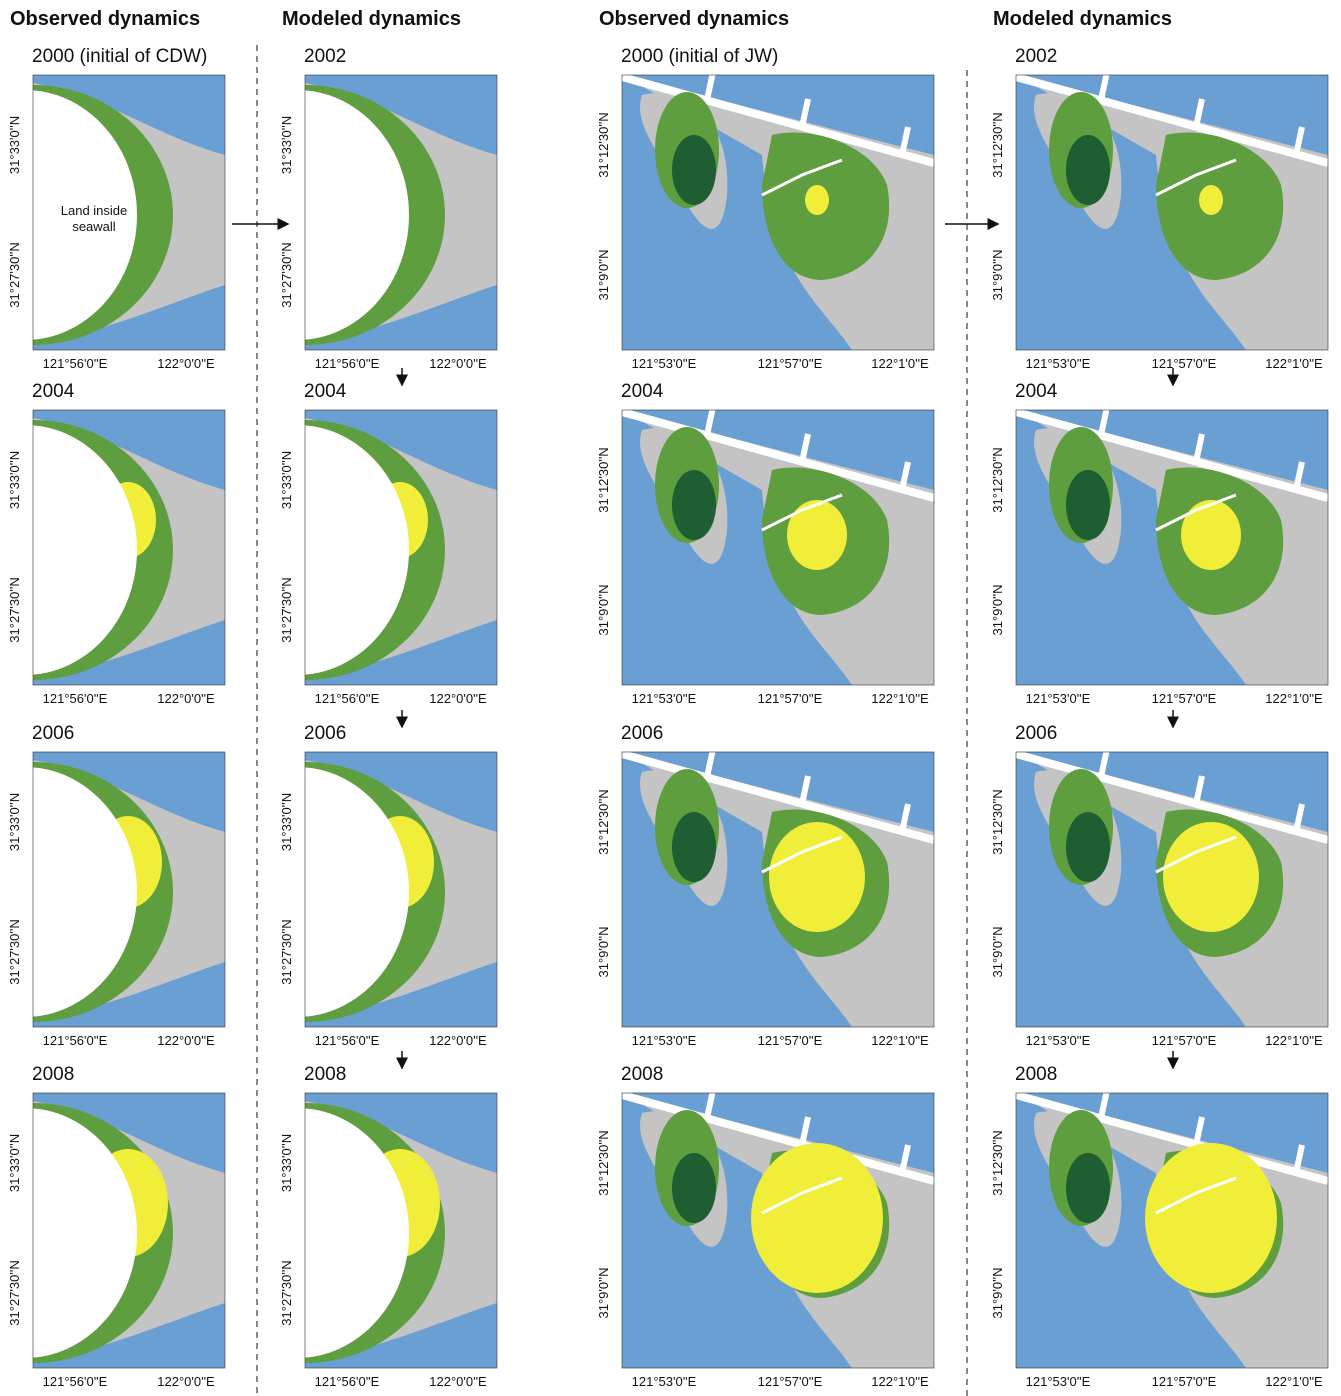  I want to click on annotation: Land inside seawall, so click(94, 218).